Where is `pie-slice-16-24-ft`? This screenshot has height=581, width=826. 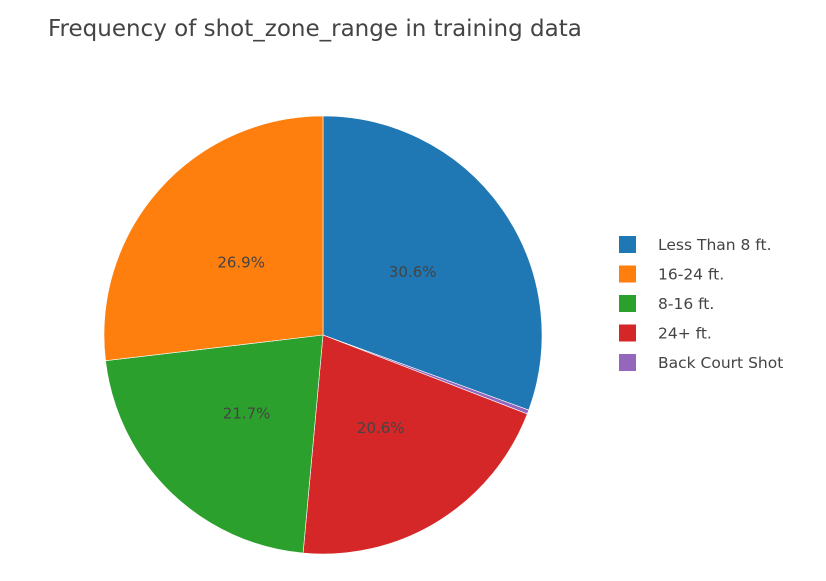 pie-slice-16-24-ft is located at coordinates (213, 238).